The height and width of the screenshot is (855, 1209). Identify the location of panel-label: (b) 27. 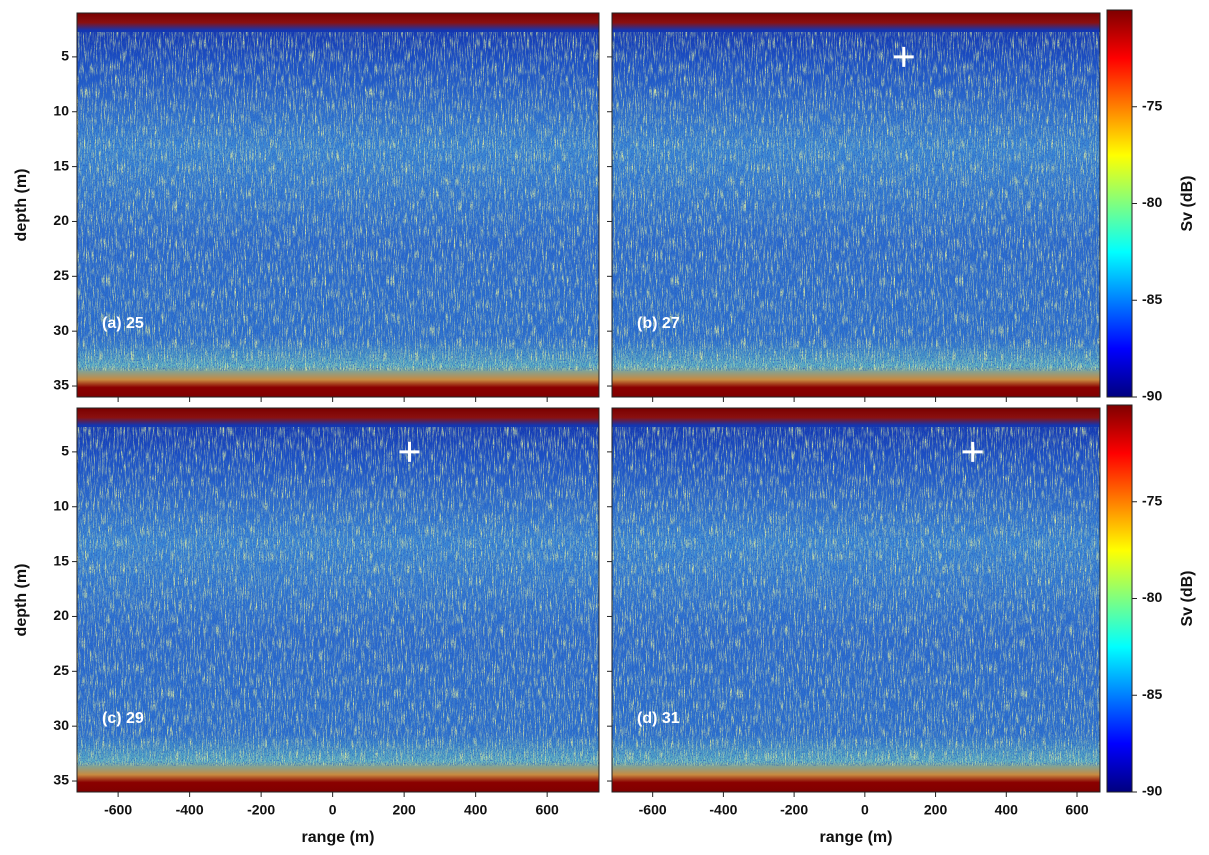
(658, 323).